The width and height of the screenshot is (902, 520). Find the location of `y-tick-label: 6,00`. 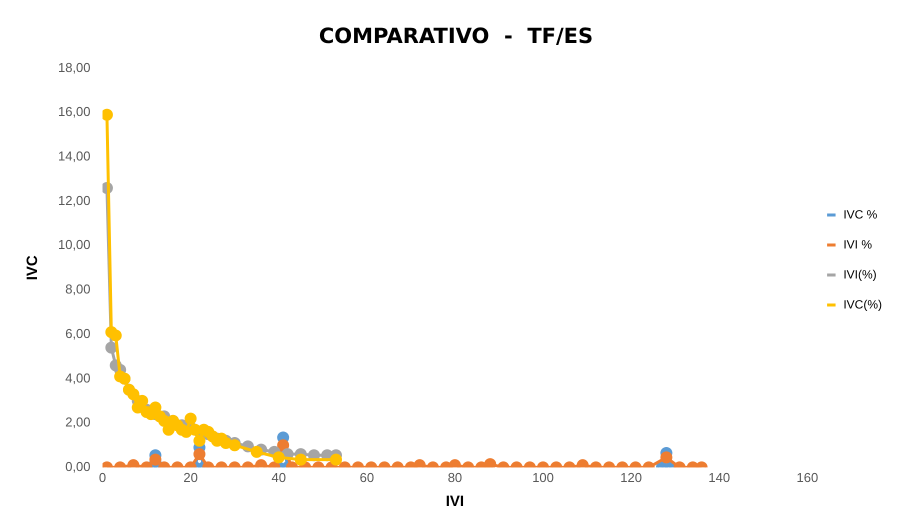

y-tick-label: 6,00 is located at coordinates (78, 333).